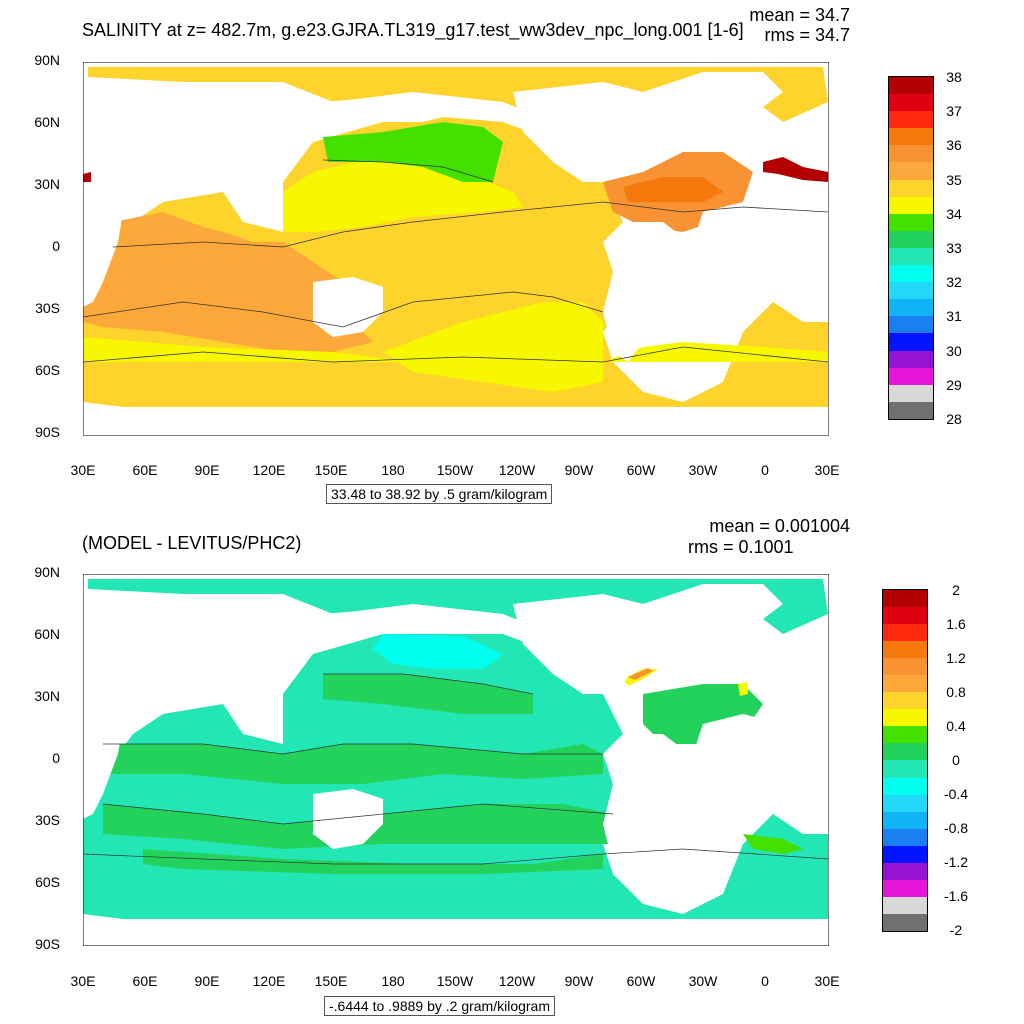 The image size is (1024, 1024). What do you see at coordinates (47, 882) in the screenshot?
I see `bottom-lat-60s: 60S` at bounding box center [47, 882].